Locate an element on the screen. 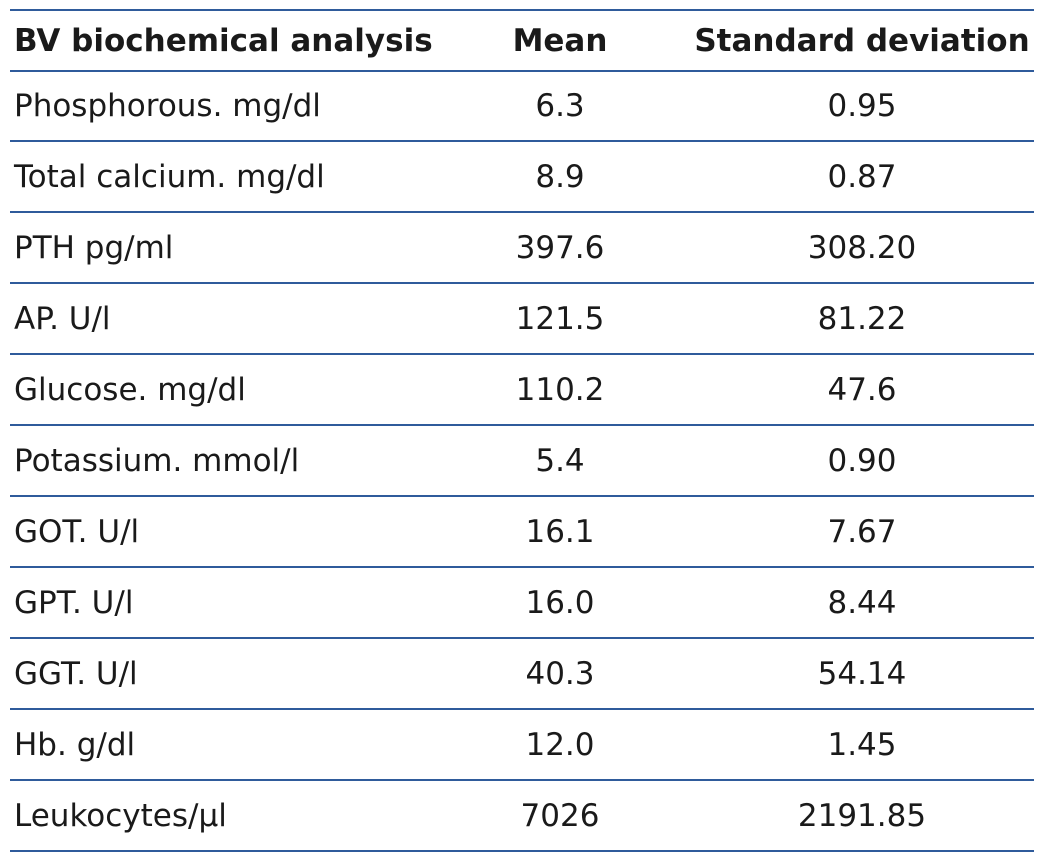 Image resolution: width=1050 pixels, height=862 pixels. table-cell: Phosphorous. mg/dl is located at coordinates (167, 105).